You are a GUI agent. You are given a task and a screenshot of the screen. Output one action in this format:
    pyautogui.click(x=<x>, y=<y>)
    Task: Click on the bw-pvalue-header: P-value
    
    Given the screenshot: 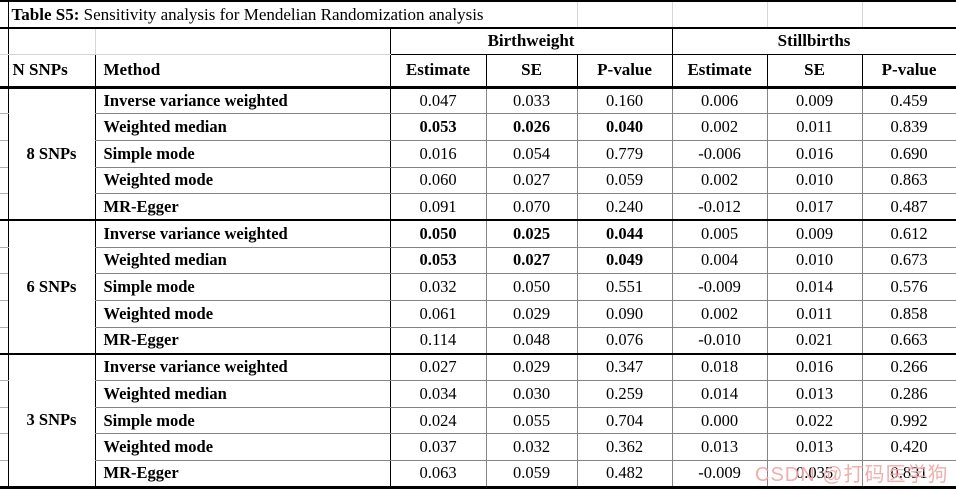 What is the action you would take?
    pyautogui.click(x=624, y=71)
    